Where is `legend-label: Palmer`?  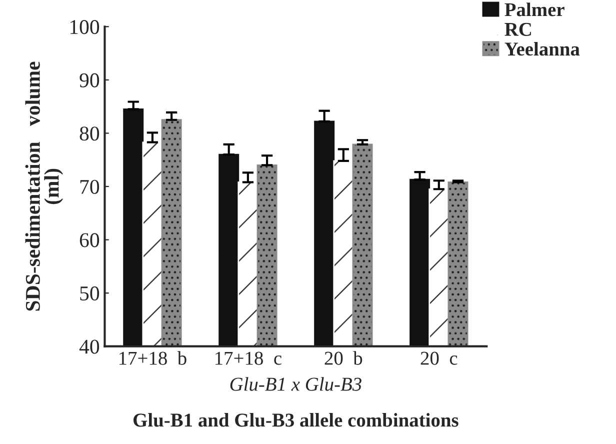 legend-label: Palmer is located at coordinates (534, 9).